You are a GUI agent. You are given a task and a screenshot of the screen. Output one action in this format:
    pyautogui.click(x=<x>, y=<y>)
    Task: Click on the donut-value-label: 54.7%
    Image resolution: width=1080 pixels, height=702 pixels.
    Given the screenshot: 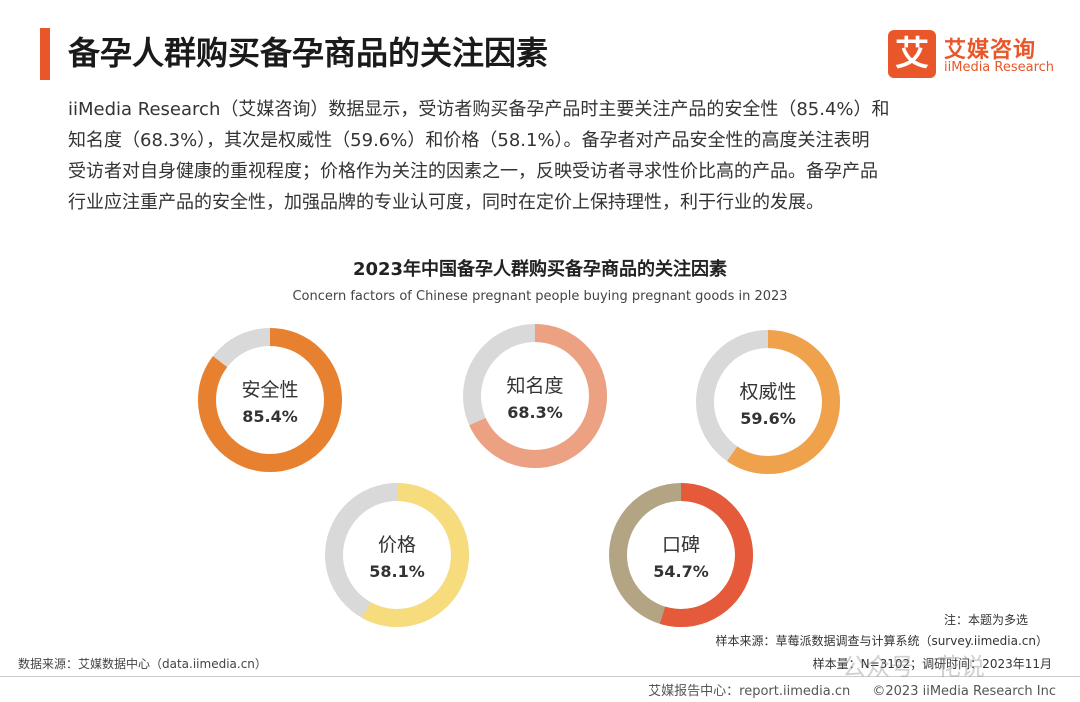 What is the action you would take?
    pyautogui.click(x=681, y=571)
    